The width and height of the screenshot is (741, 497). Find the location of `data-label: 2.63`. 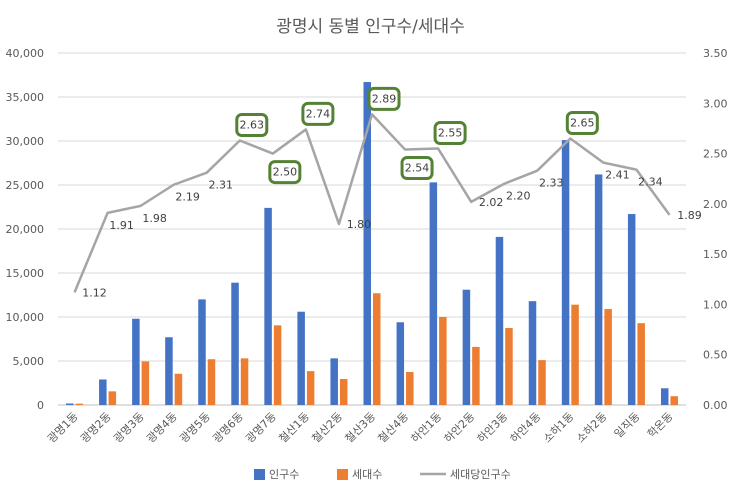

data-label: 2.63 is located at coordinates (252, 124).